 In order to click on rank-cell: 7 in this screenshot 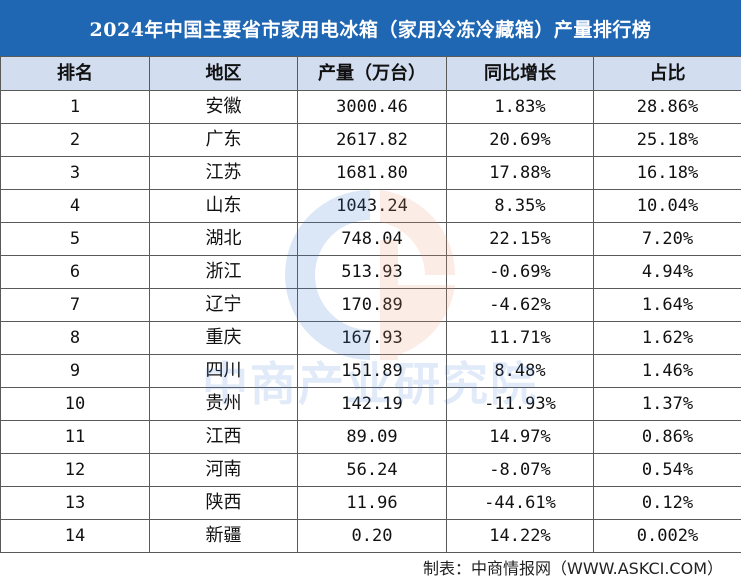, I will do `click(75, 305)`.